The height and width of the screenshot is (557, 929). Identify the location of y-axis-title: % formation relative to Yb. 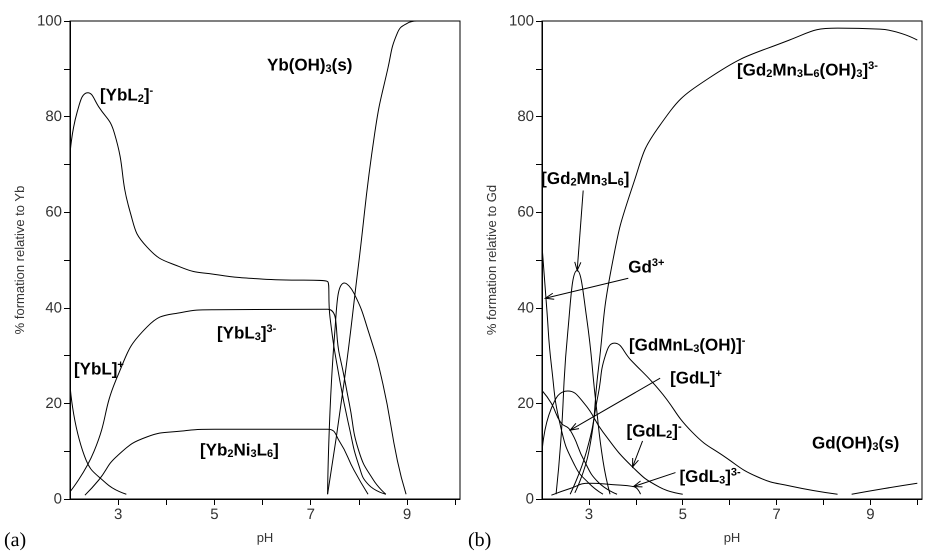
(20, 260).